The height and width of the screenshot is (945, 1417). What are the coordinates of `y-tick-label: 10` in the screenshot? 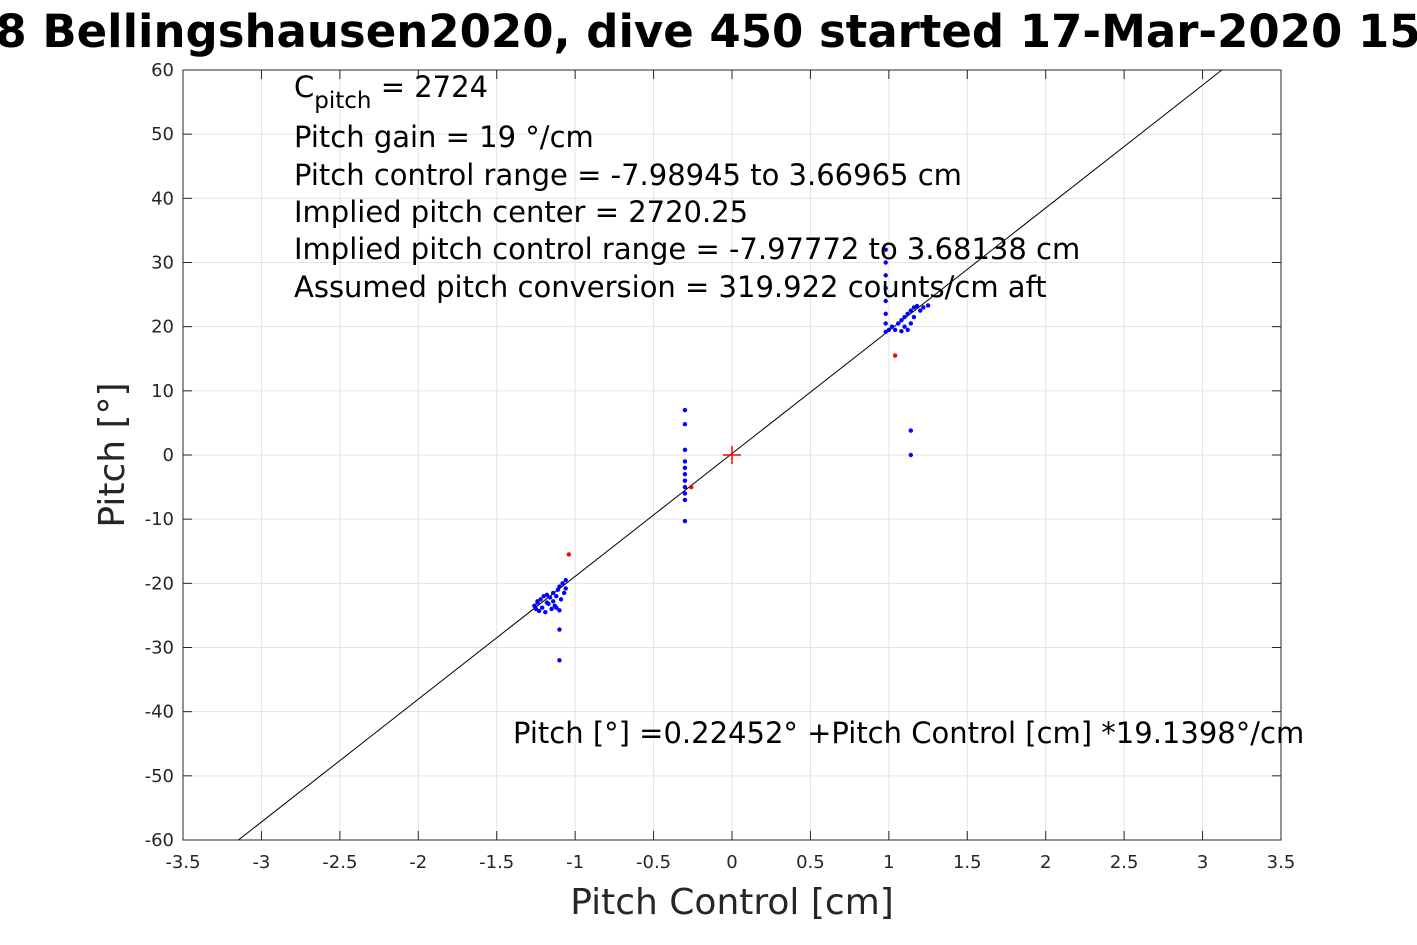 It's located at (162, 391).